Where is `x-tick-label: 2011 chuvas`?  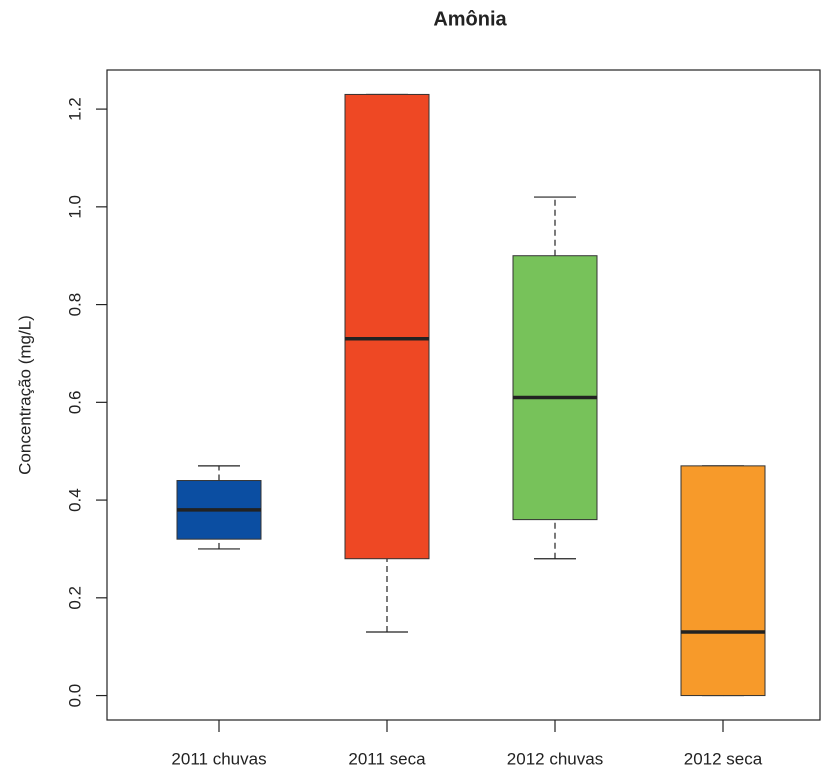 x-tick-label: 2011 chuvas is located at coordinates (218, 758).